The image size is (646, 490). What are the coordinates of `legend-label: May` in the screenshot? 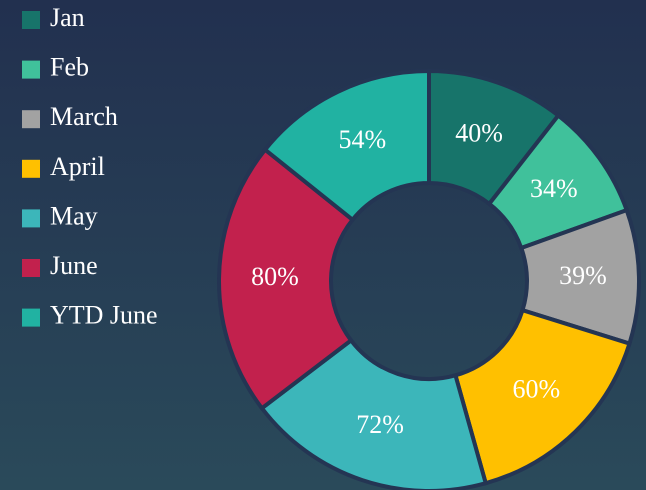 It's located at (74, 215).